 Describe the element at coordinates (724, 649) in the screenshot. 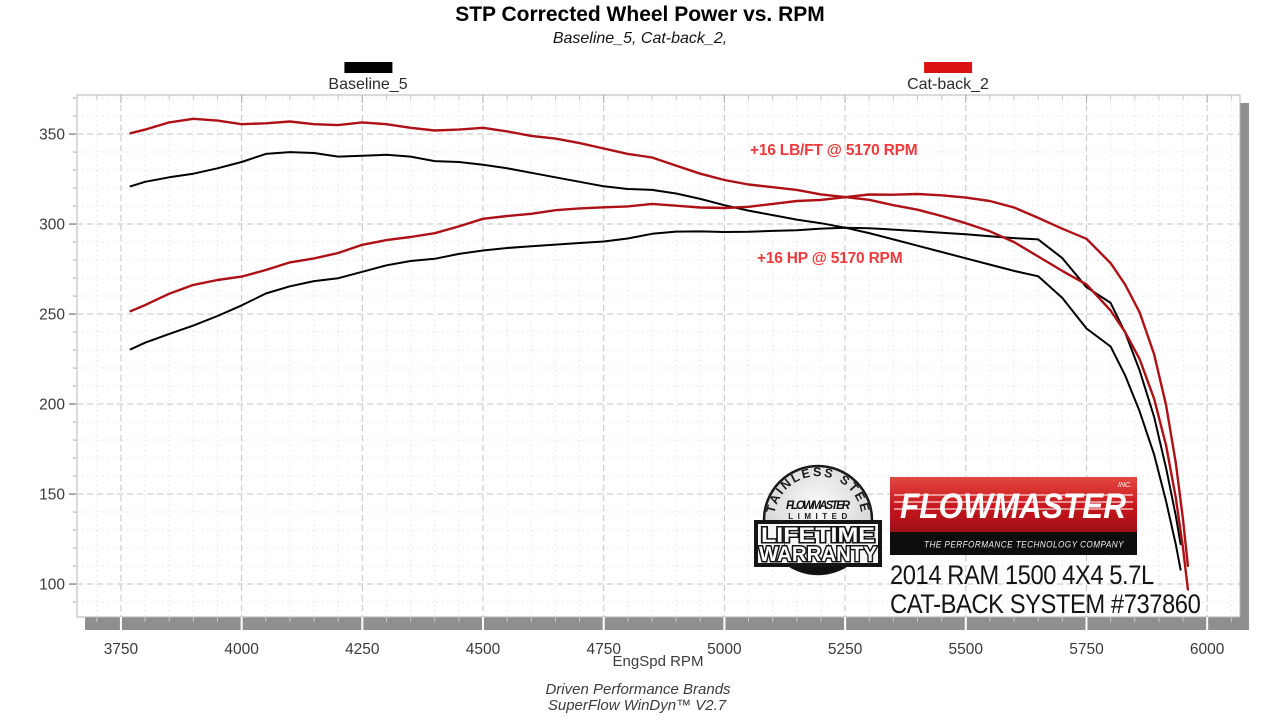

I see `x-tick-label: 5000` at that location.